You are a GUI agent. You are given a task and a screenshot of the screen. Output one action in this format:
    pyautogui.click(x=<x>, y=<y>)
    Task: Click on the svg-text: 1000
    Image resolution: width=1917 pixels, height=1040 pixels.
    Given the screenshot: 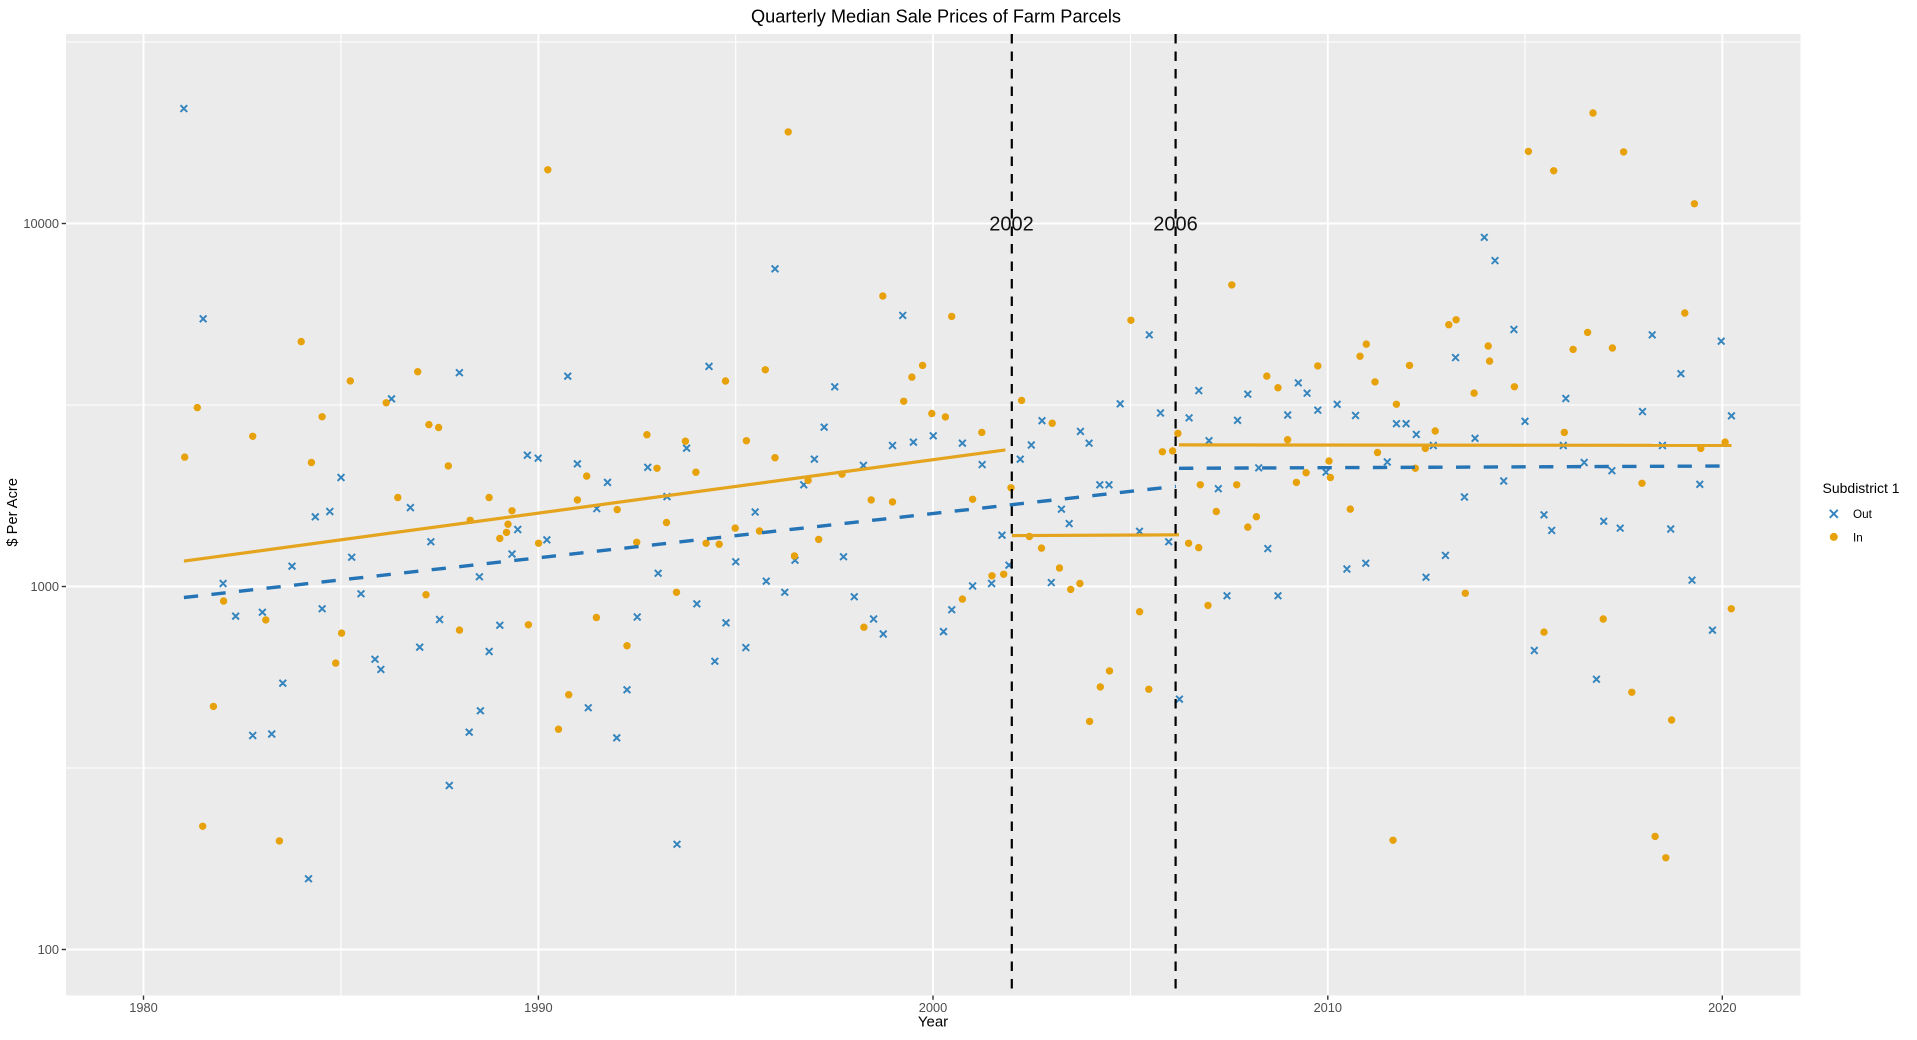 What is the action you would take?
    pyautogui.click(x=45, y=586)
    